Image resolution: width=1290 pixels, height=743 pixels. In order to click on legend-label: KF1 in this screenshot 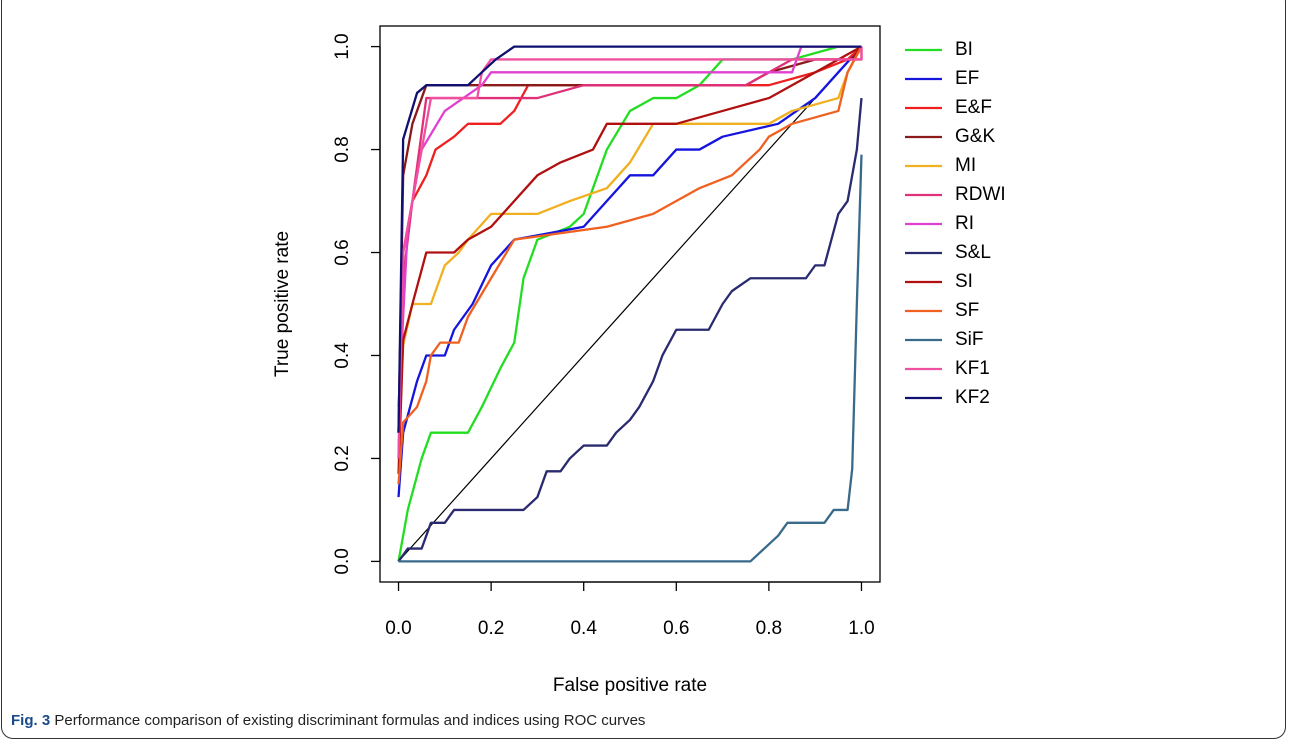, I will do `click(972, 368)`.